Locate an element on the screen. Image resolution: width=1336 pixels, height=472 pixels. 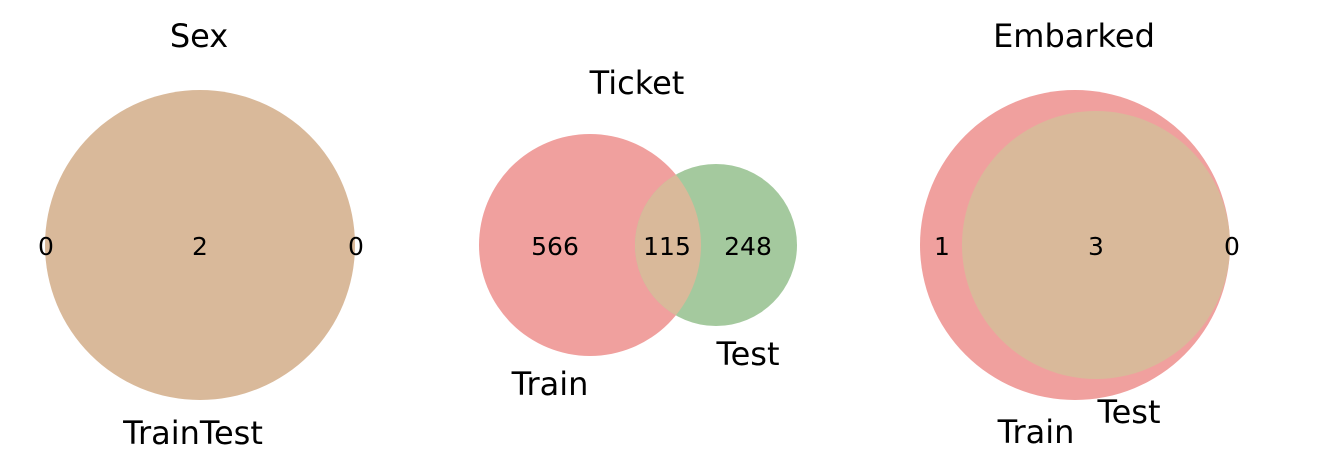
venn-embarked-train-label: Train is located at coordinates (1036, 432).